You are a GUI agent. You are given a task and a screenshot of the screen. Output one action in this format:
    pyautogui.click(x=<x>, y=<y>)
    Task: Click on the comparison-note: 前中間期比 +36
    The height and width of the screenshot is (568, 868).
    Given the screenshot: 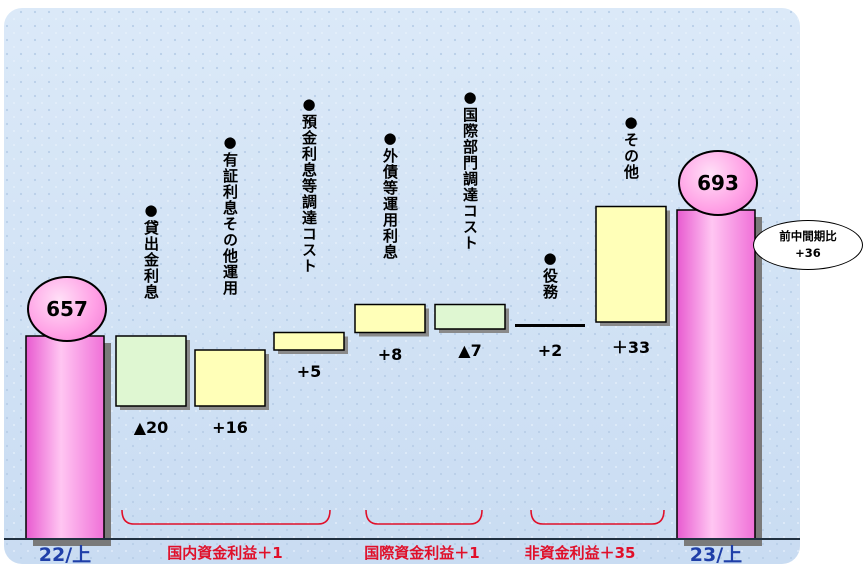 What is the action you would take?
    pyautogui.click(x=808, y=245)
    